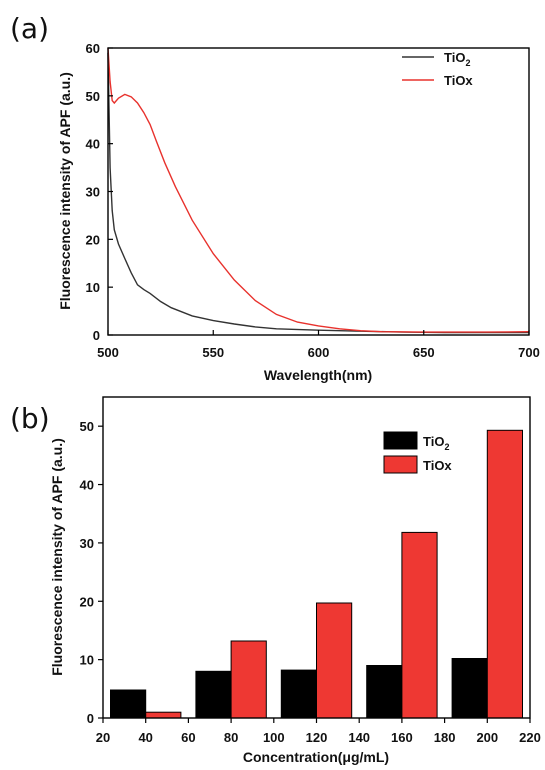  Describe the element at coordinates (213, 352) in the screenshot. I see `panel-a-x-tick-label: 550` at that location.